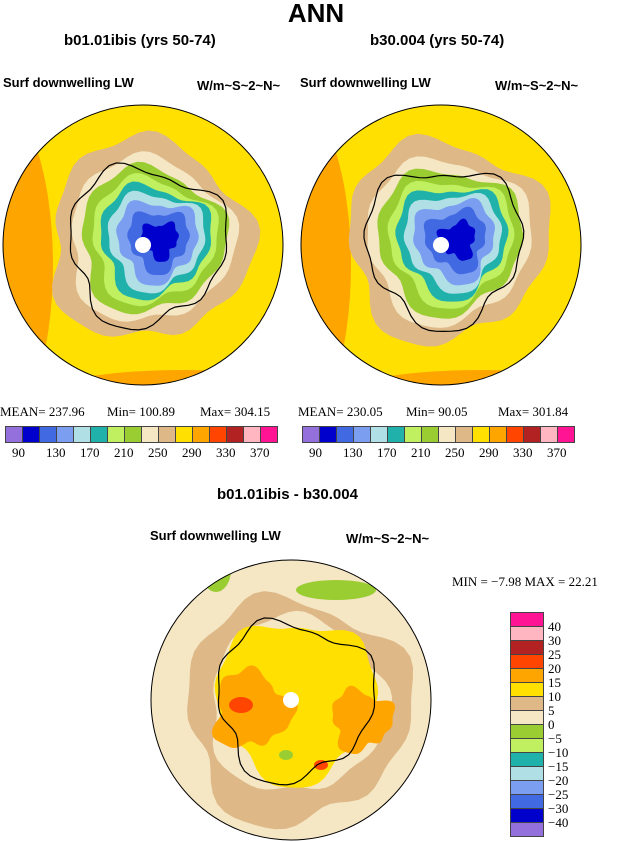 This screenshot has width=632, height=842. What do you see at coordinates (533, 411) in the screenshot?
I see `panel2-max: Max= 301.84` at bounding box center [533, 411].